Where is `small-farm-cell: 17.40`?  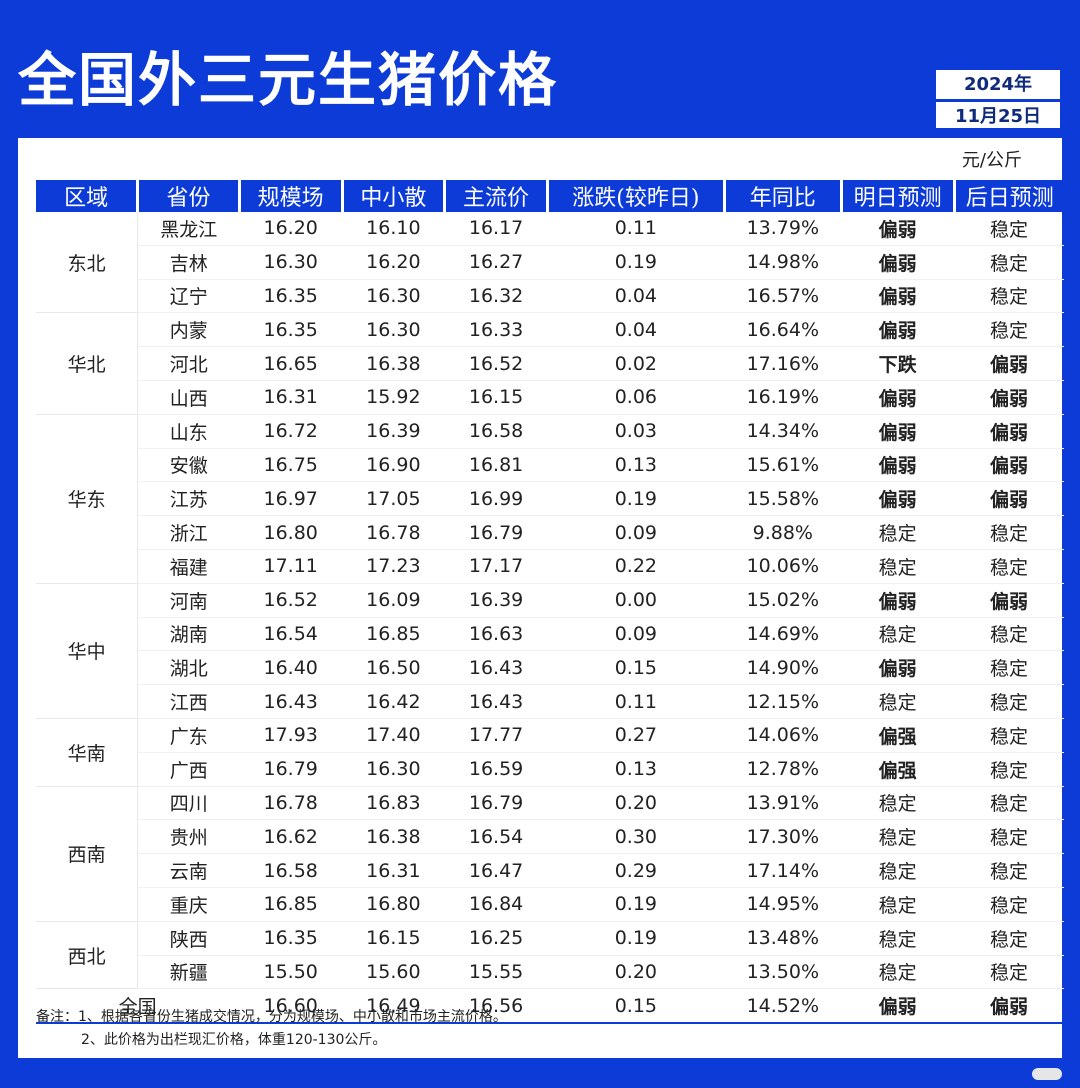 small-farm-cell: 17.40 is located at coordinates (393, 735).